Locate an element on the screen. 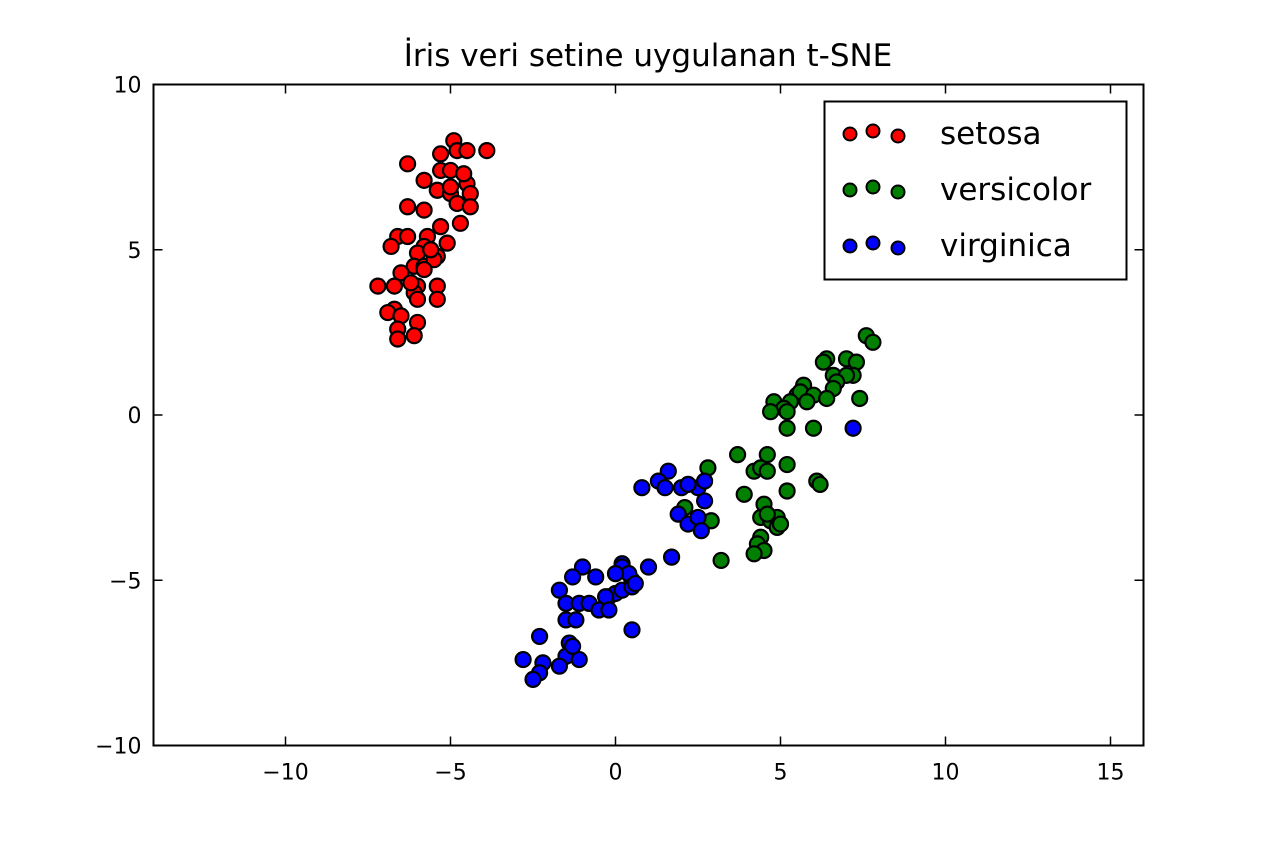 This screenshot has width=1264, height=848. y-tick-label: 5 is located at coordinates (135, 251).